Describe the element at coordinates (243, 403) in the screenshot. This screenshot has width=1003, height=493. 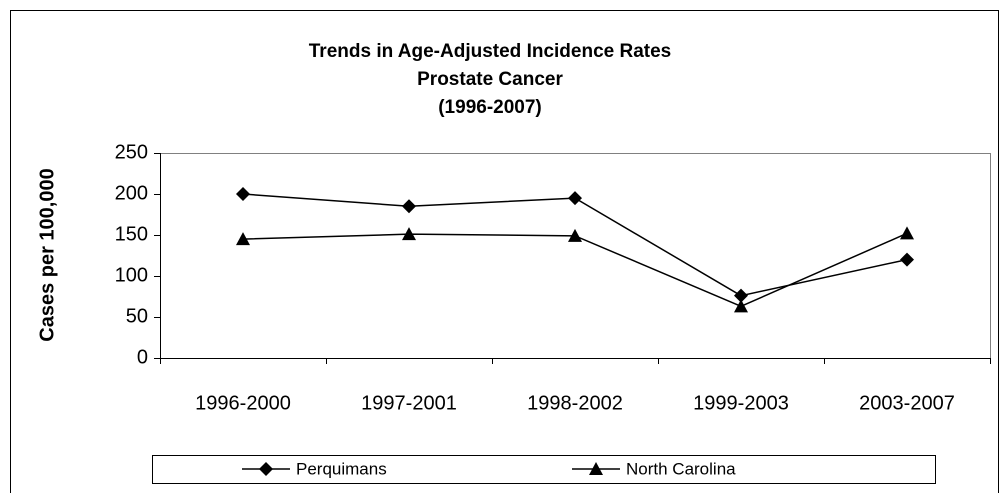
I see `x-tick-label: 1996-2000` at that location.